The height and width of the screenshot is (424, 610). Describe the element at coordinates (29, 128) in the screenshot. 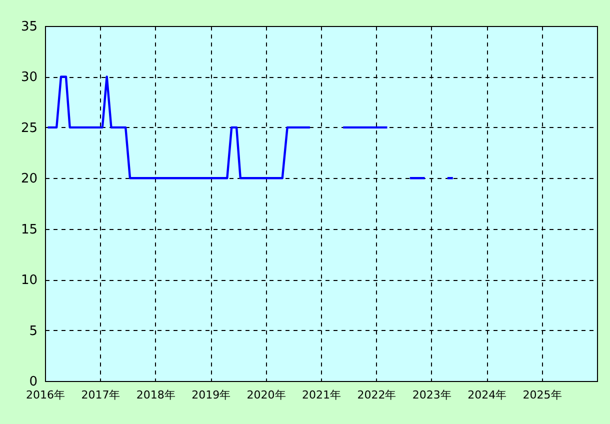

I see `y-tick-label: 25` at that location.